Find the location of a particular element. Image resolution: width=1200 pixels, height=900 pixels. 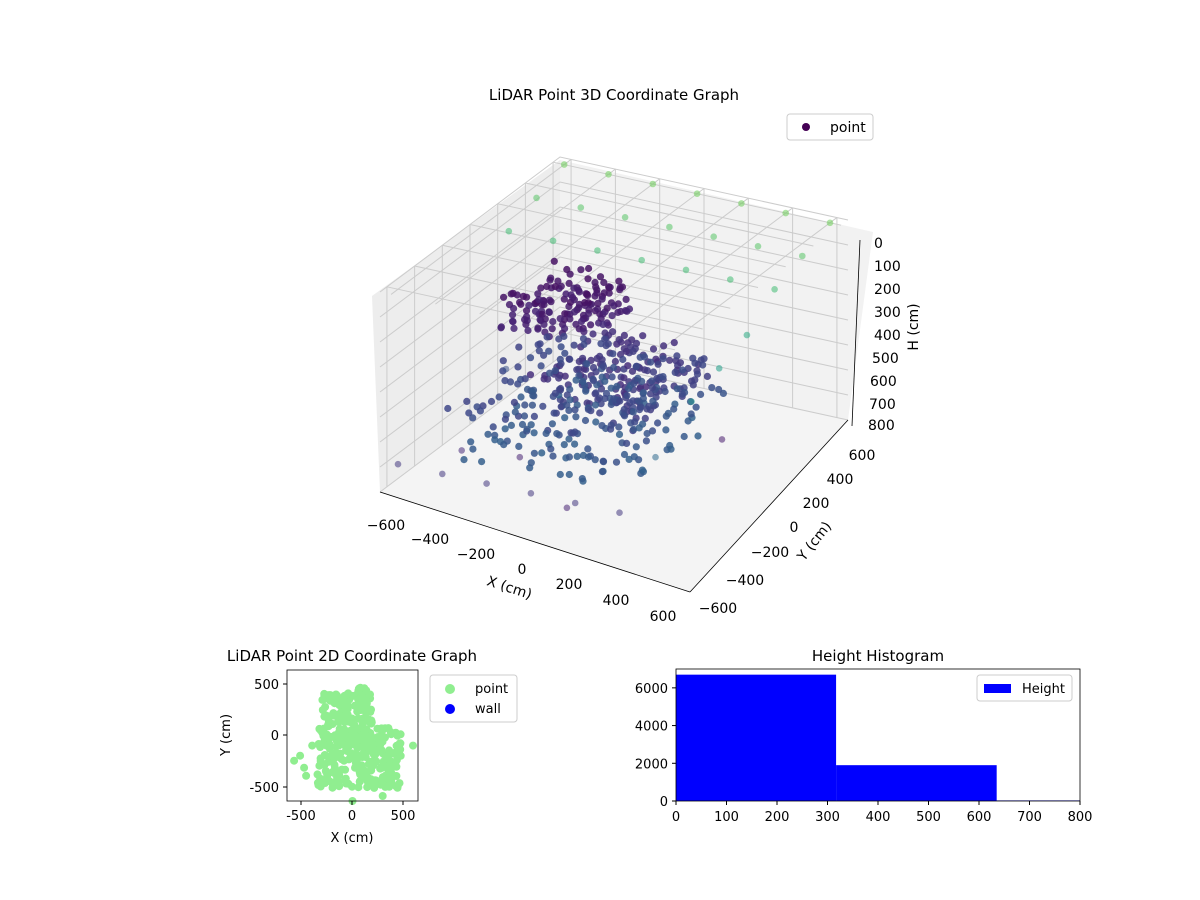

histogram-bar is located at coordinates (756, 737).